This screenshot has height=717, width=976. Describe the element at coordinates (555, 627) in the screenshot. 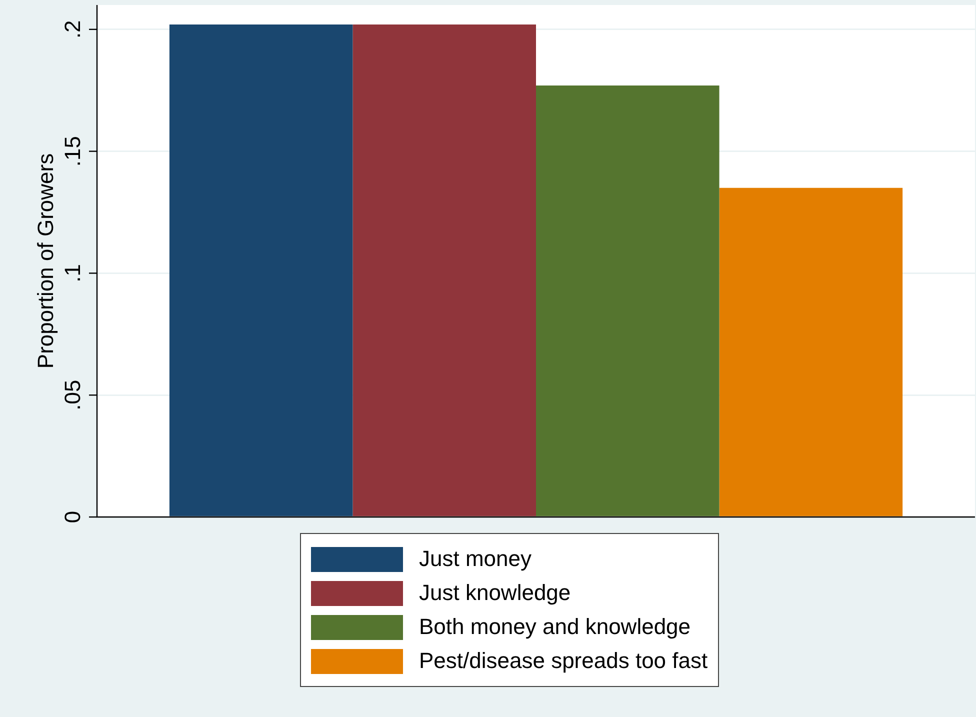

I see `legend-label: Both money and knowledge` at that location.